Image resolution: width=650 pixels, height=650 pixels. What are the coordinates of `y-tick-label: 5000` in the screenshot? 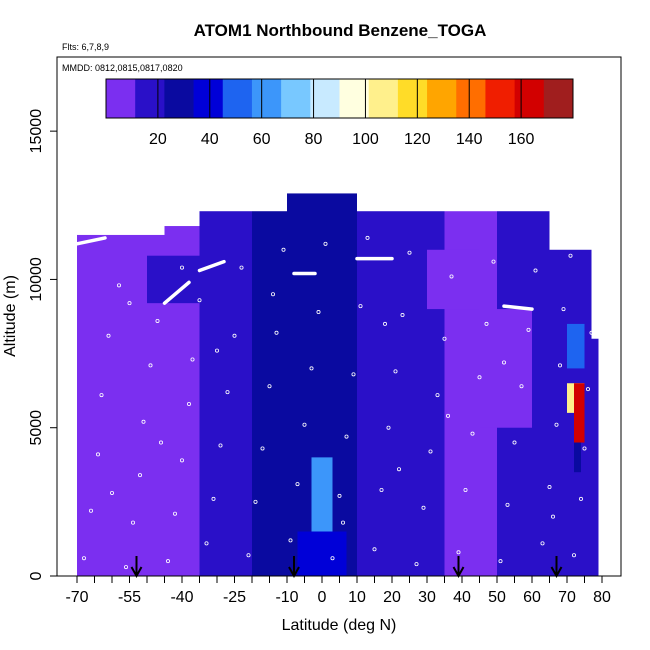 It's located at (36, 428).